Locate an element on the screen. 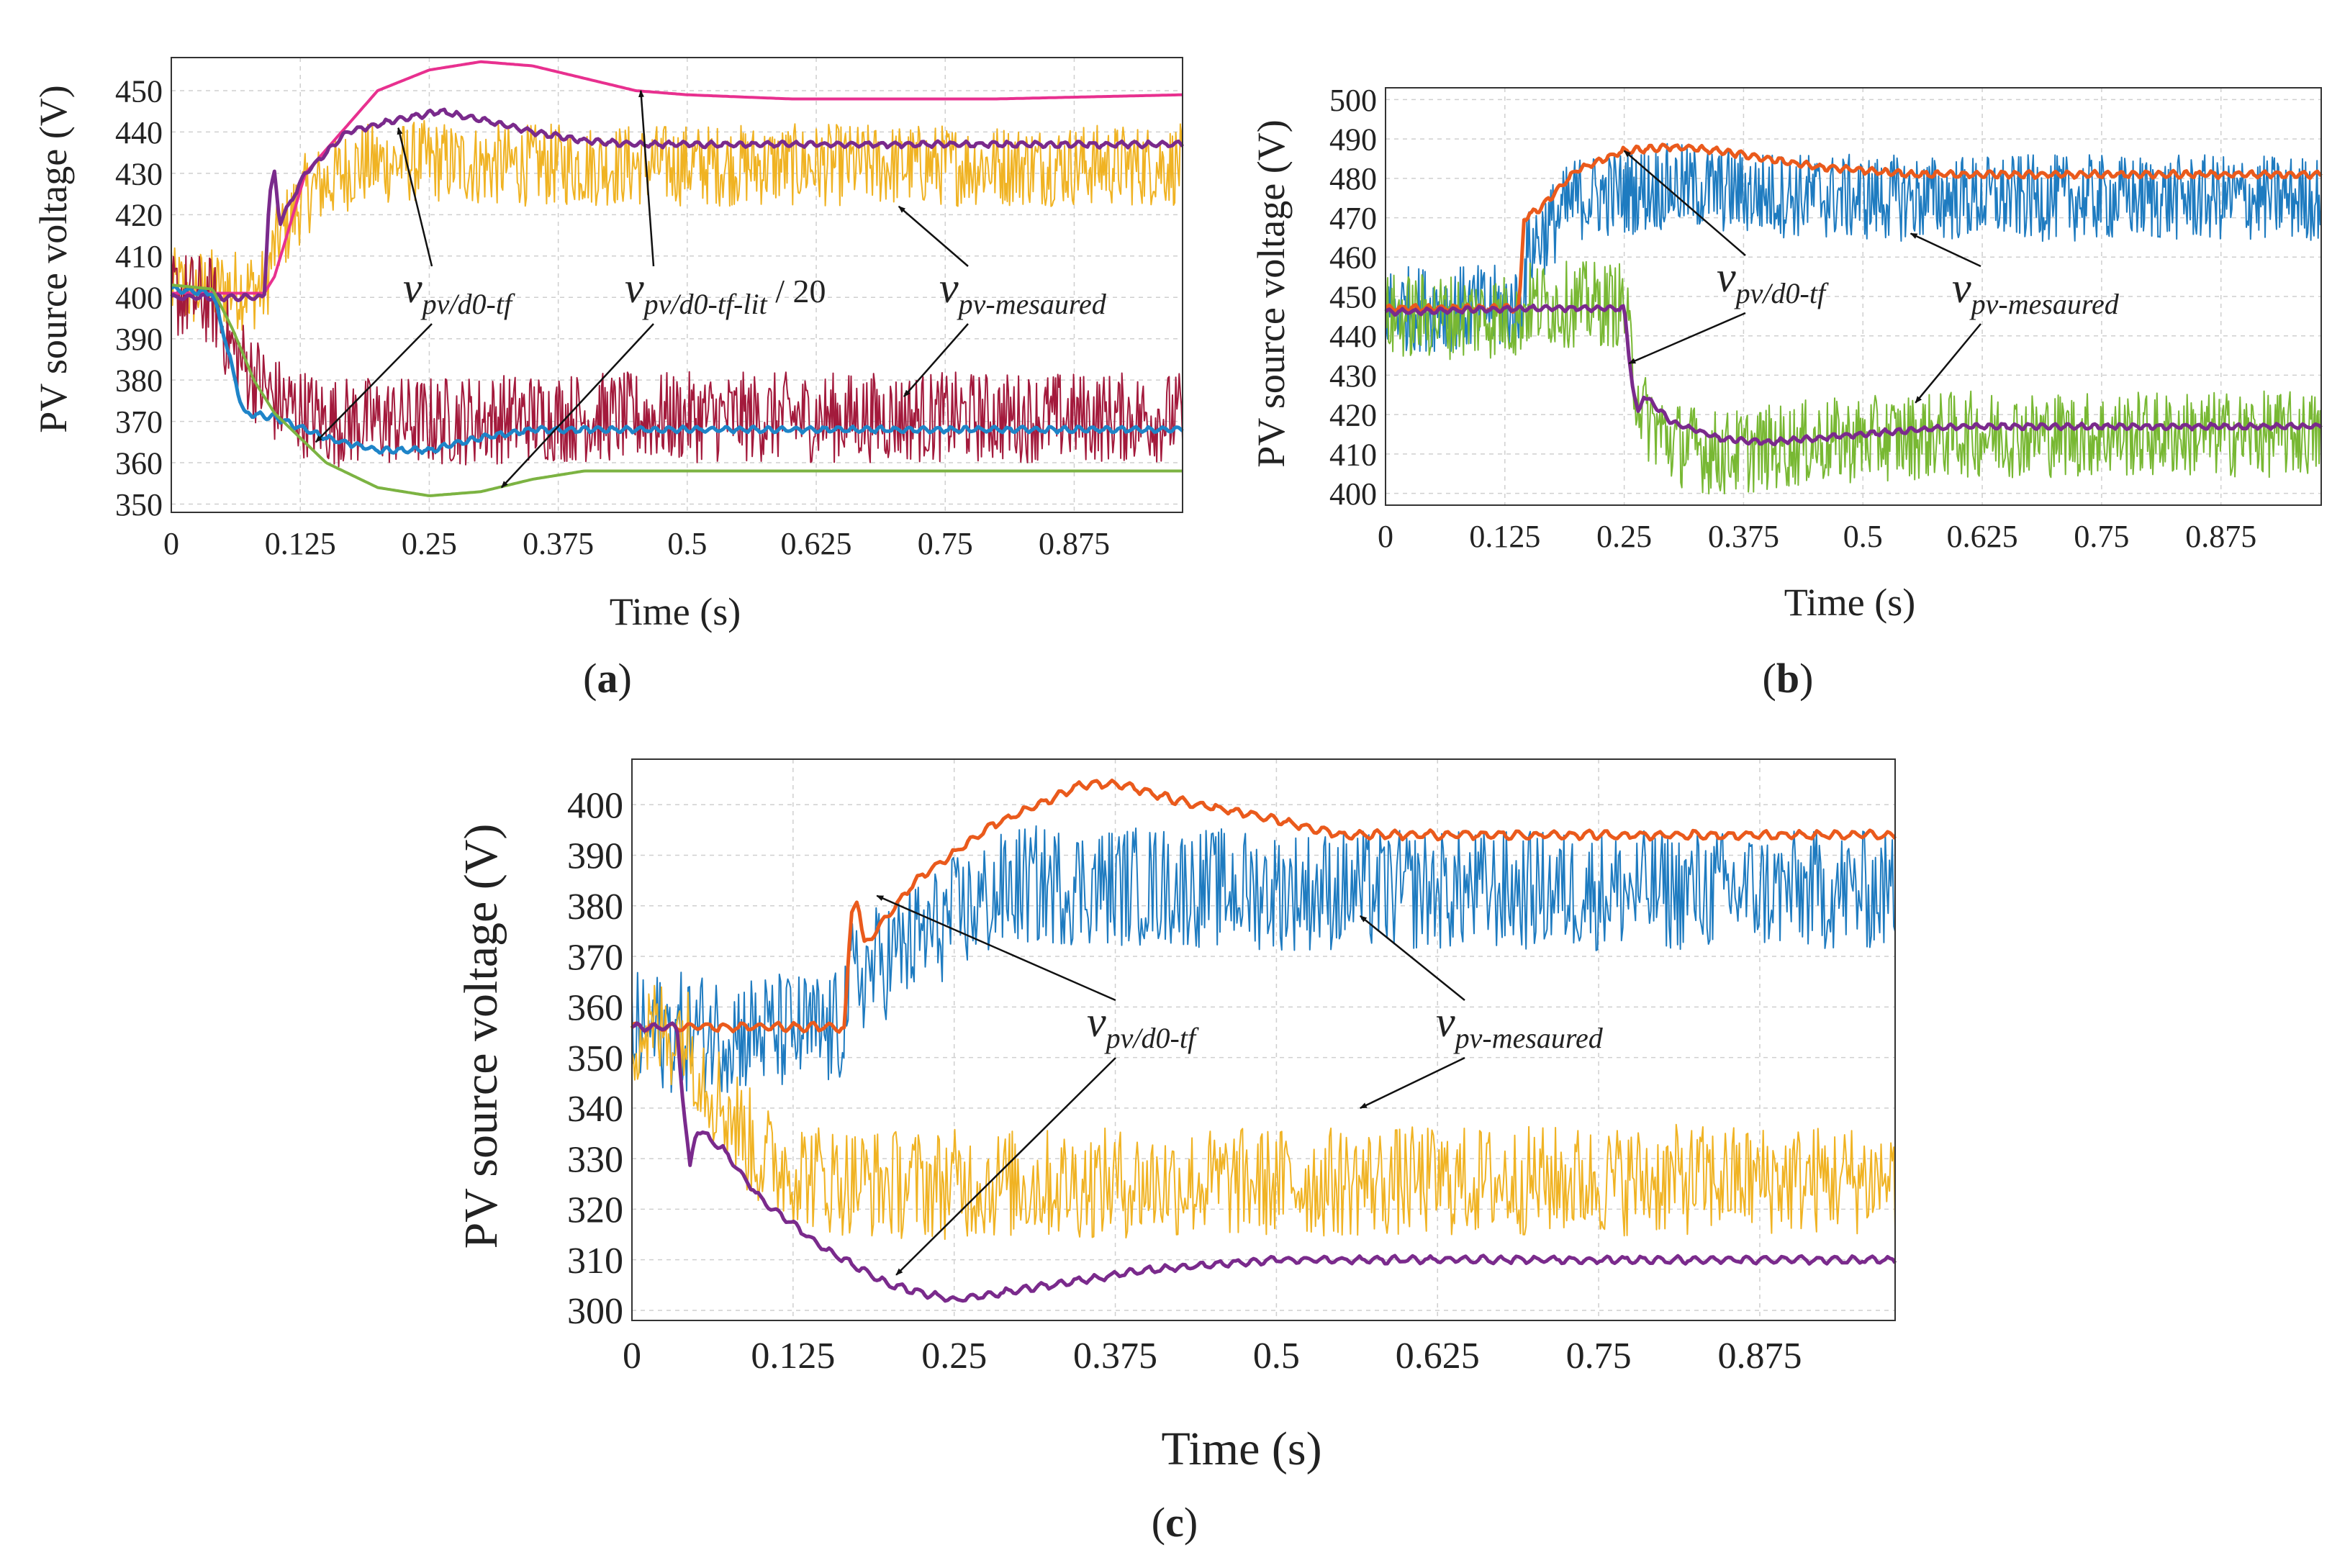 The width and height of the screenshot is (2350, 1568). y-tick-label: 380 is located at coordinates (139, 381).